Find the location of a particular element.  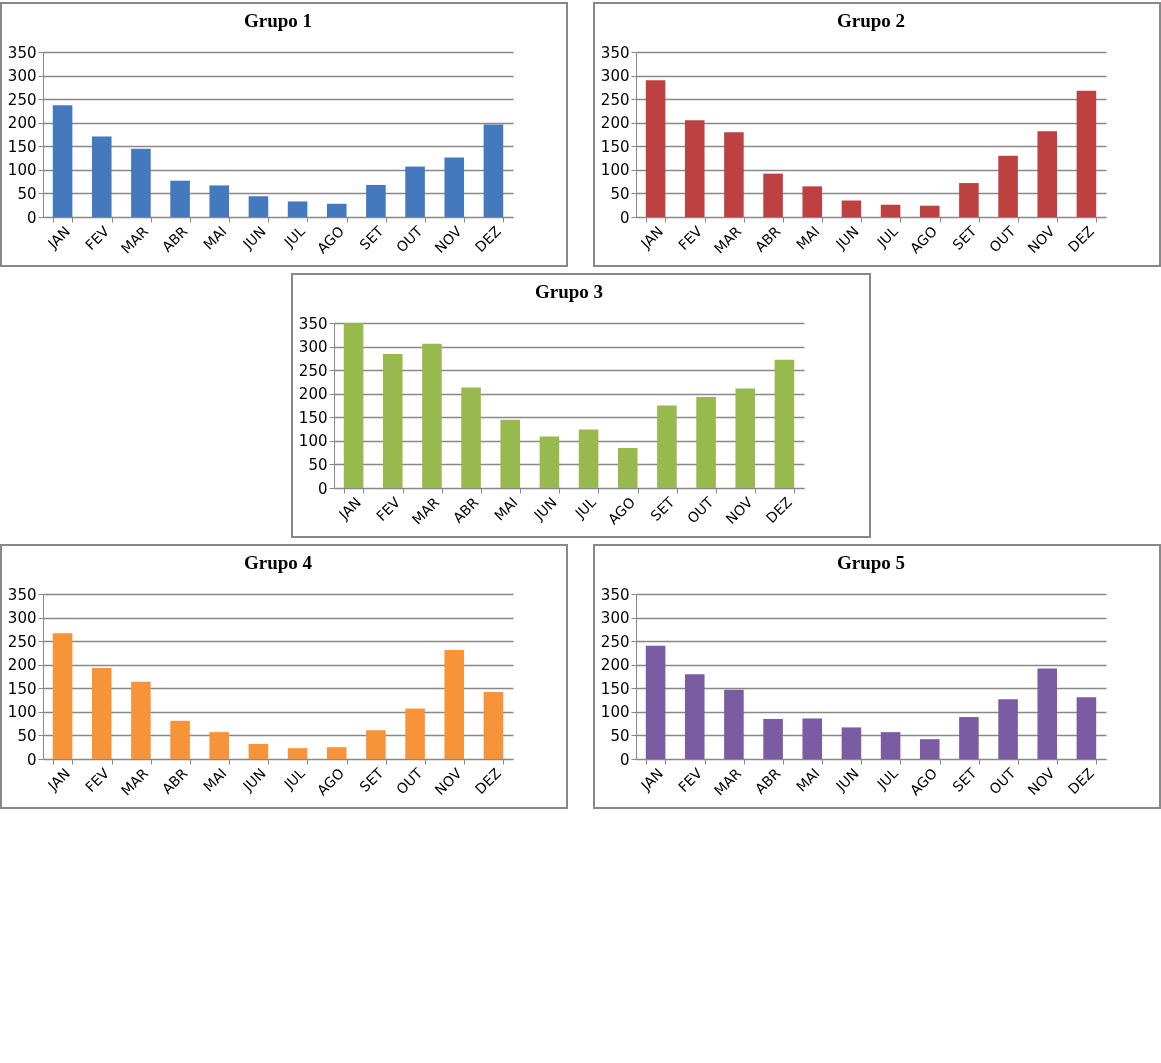

chart-title: Grupo 1 is located at coordinates (278, 20).